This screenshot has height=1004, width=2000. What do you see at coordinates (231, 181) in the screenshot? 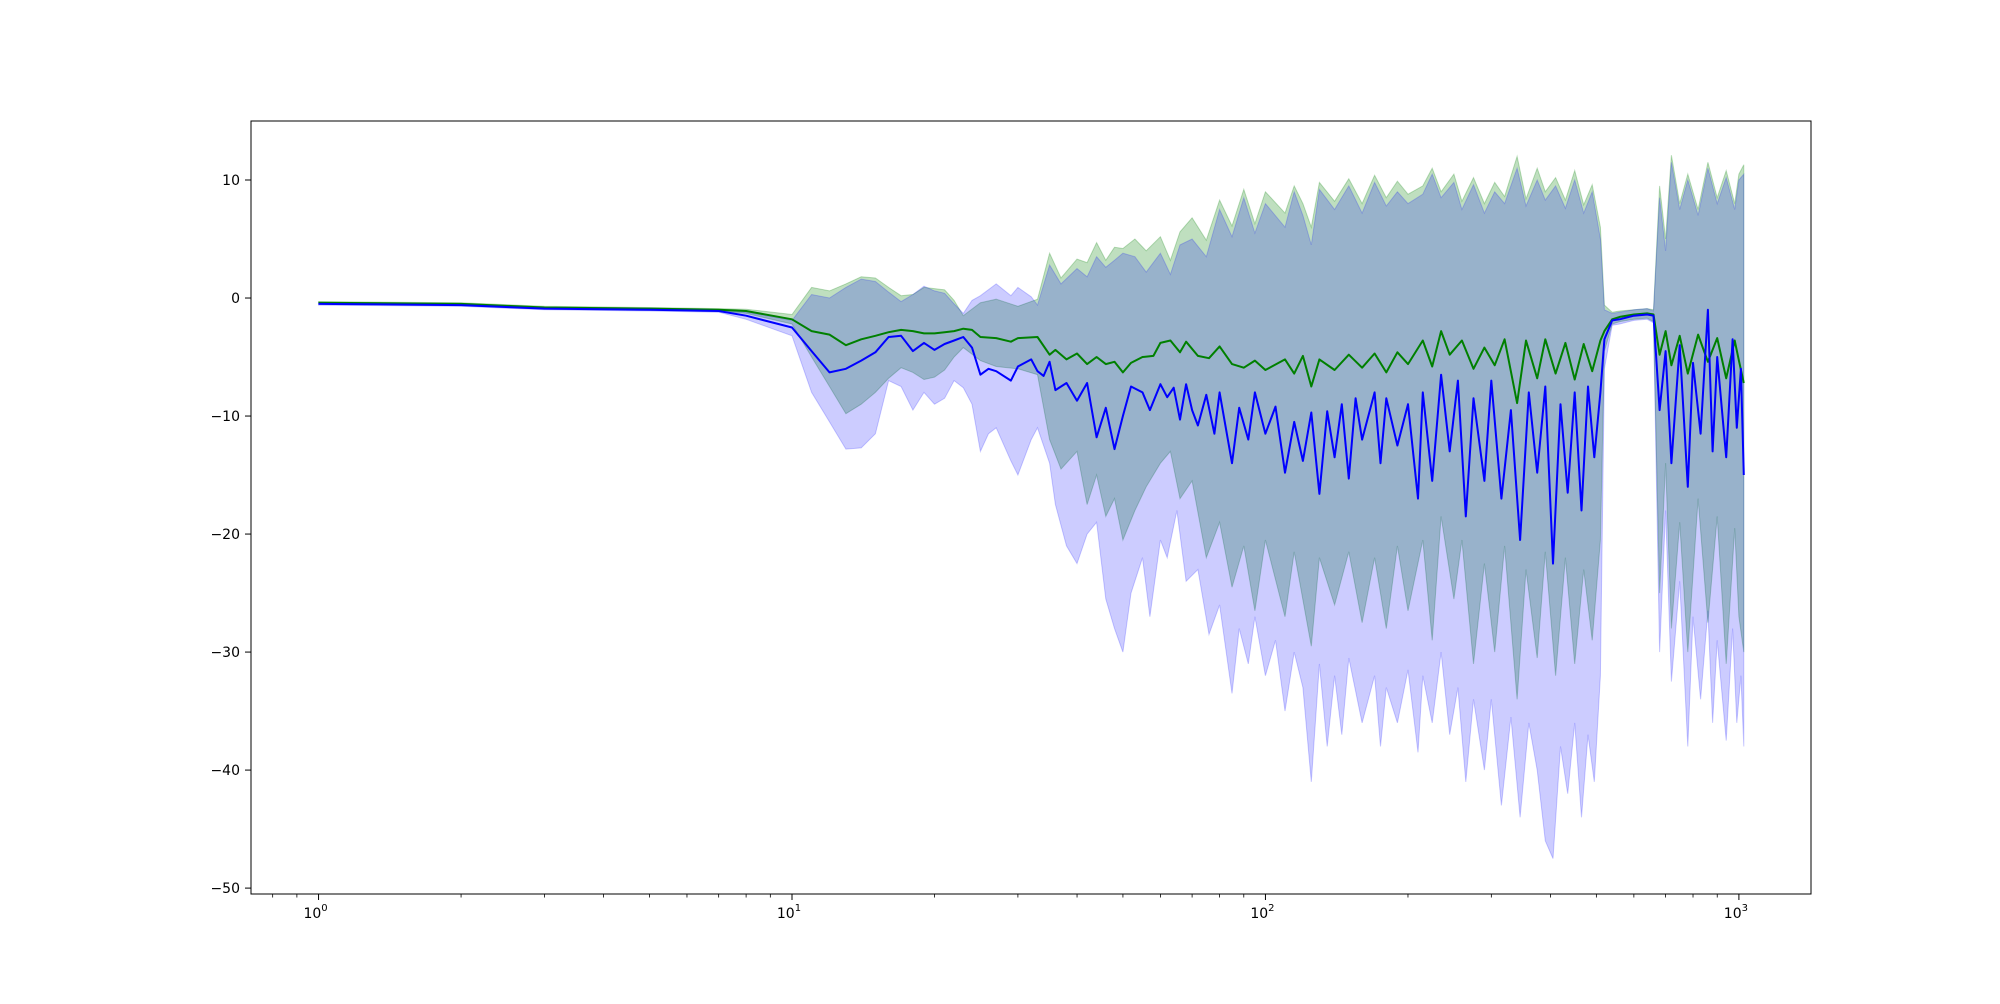
I see `y-tick-label: 10` at bounding box center [231, 181].